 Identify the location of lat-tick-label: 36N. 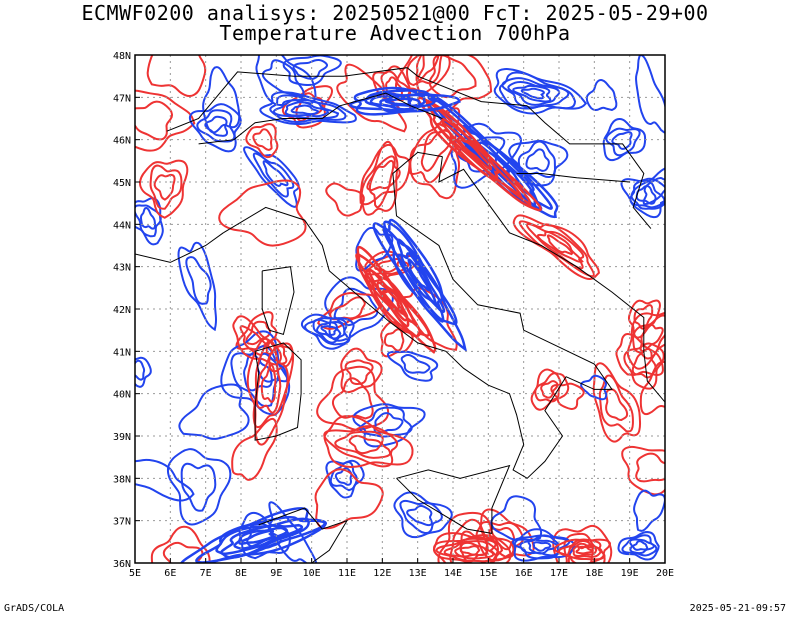
(122, 564).